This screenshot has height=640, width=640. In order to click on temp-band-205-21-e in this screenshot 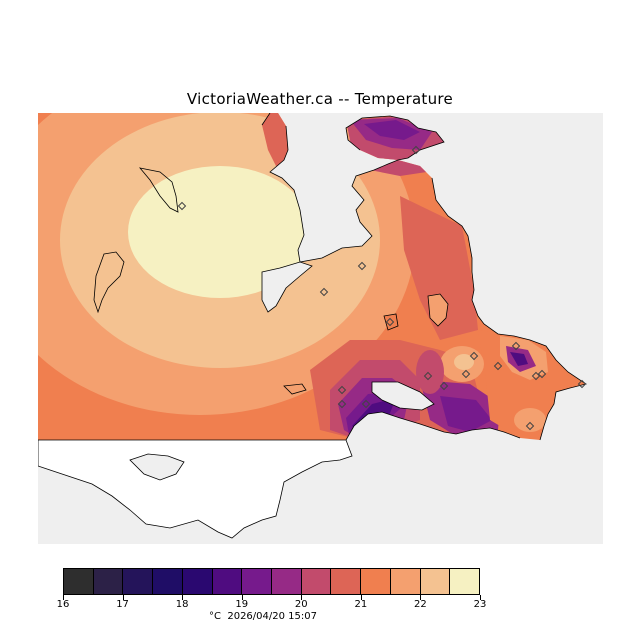, I will do `click(439, 268)`.